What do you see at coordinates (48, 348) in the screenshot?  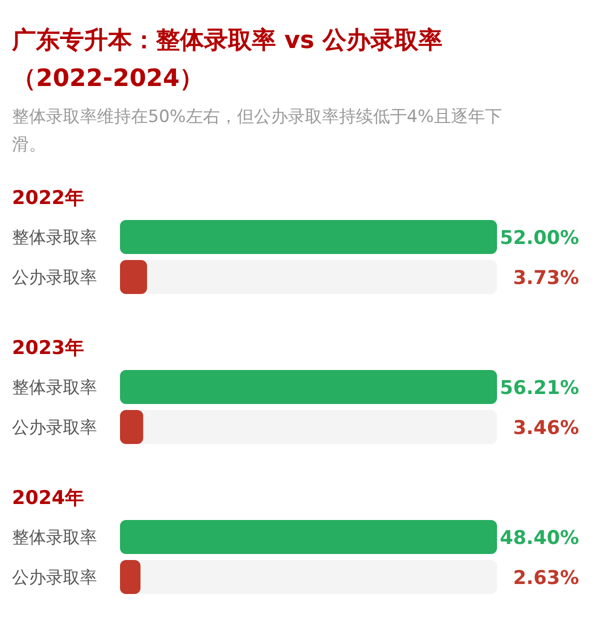 I see `chart-title: 2023年` at bounding box center [48, 348].